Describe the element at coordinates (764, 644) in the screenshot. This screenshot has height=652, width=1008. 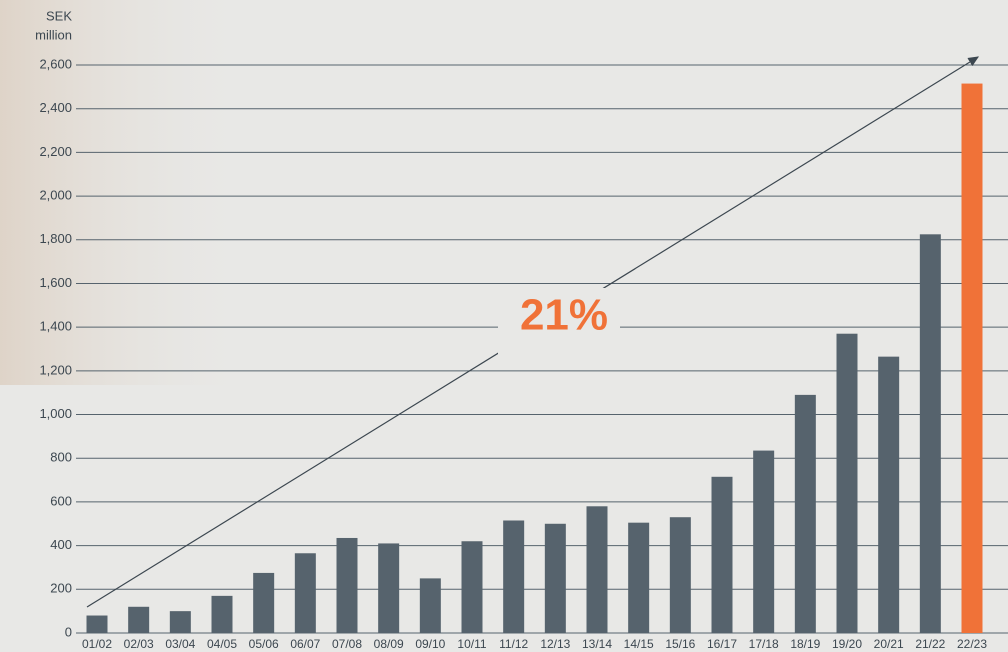
I see `x-tick-label: 17/18` at that location.